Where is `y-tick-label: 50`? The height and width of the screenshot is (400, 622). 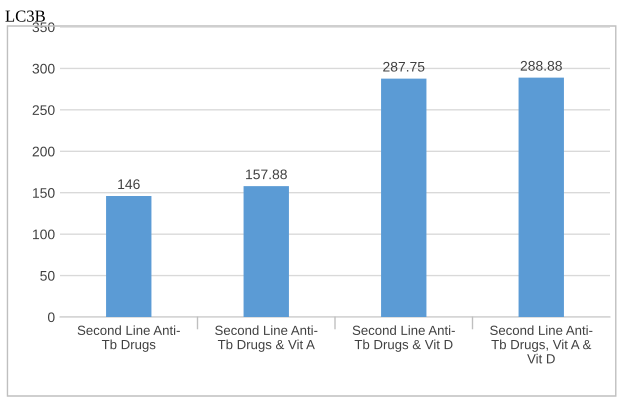 y-tick-label: 50 is located at coordinates (47, 275).